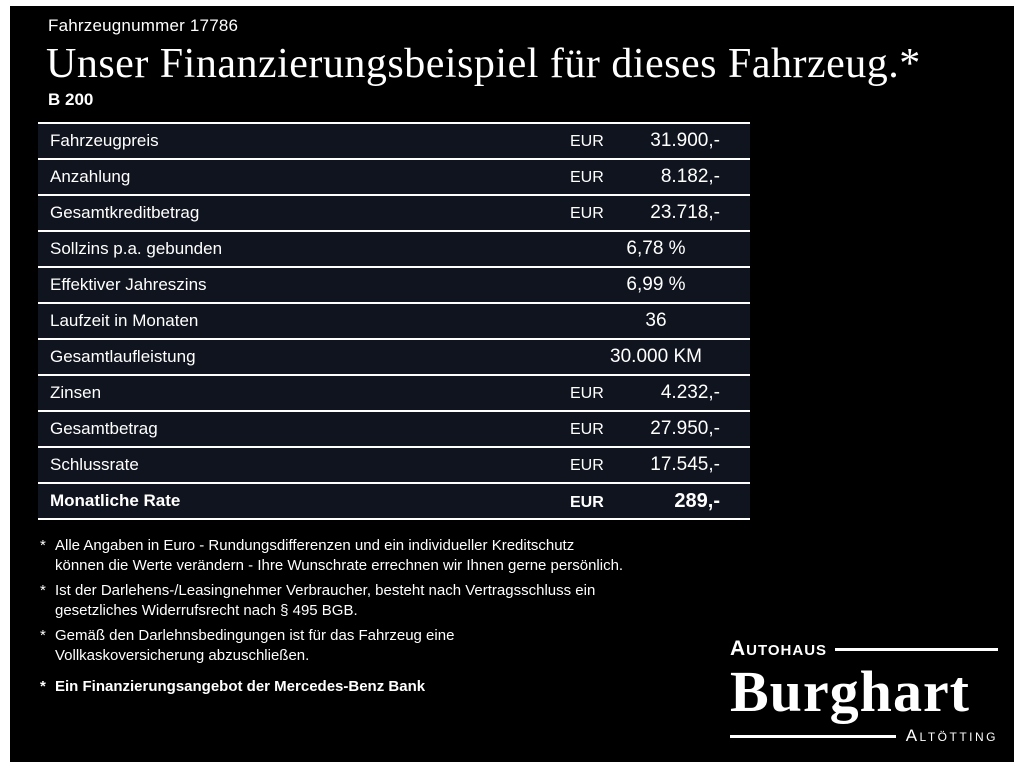  I want to click on table-row: Sollzins p.a. gebunden 6,78 %, so click(394, 250).